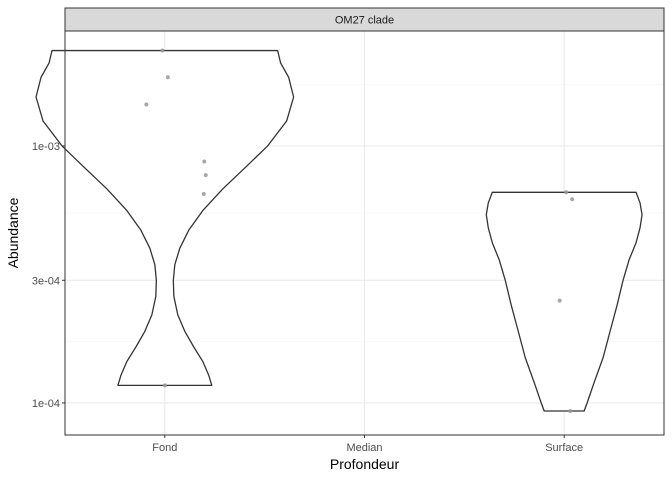  What do you see at coordinates (564, 448) in the screenshot?
I see `x-tick-label: Surface` at bounding box center [564, 448].